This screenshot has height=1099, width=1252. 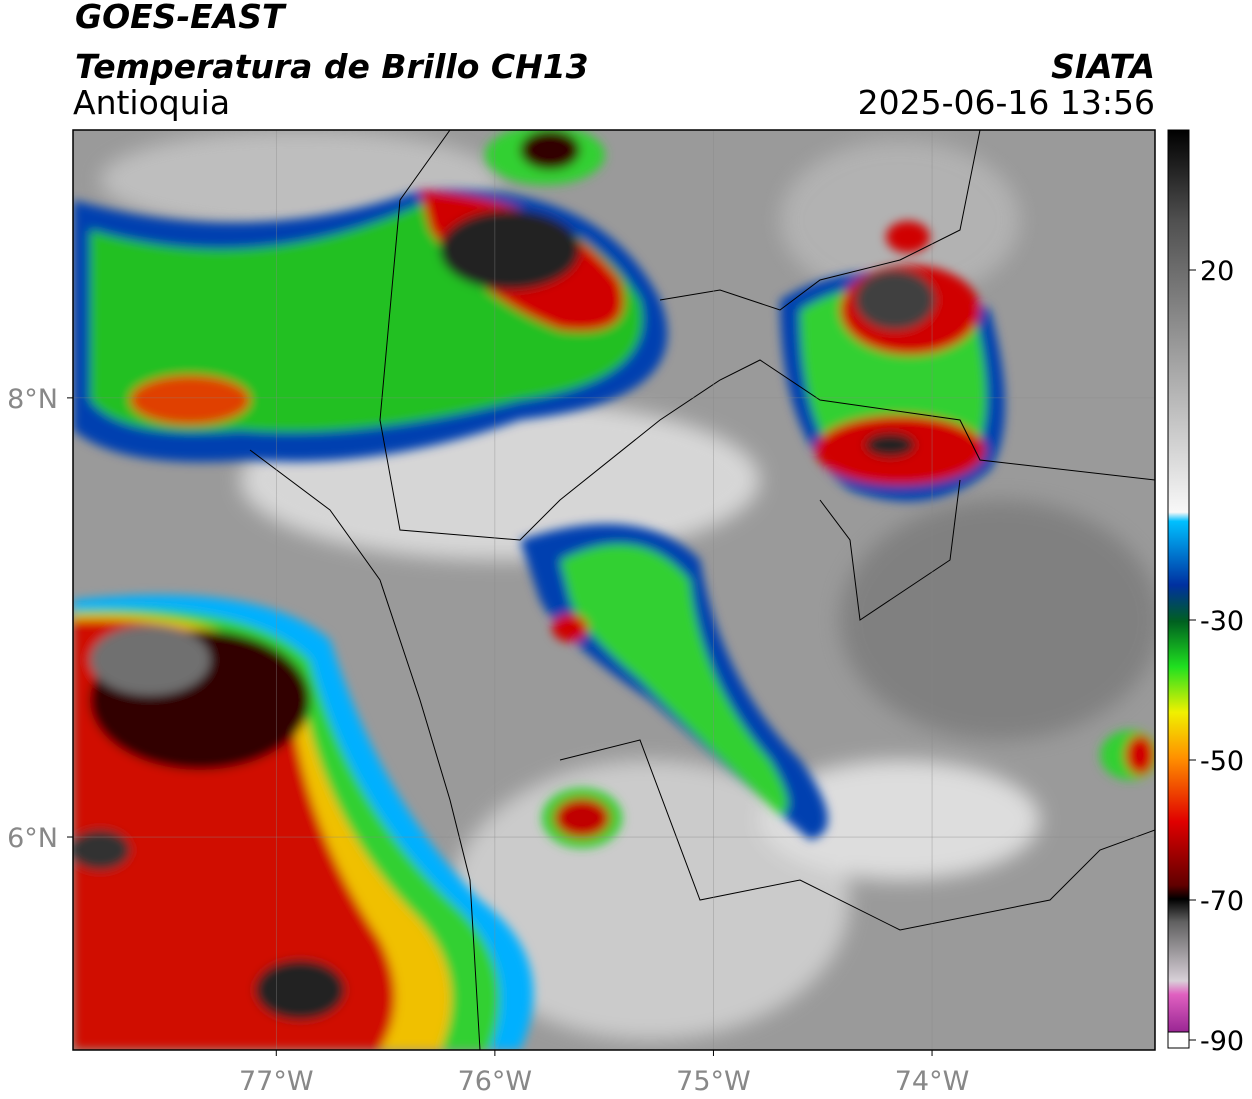 I want to click on x-tick-label: 75°W, so click(x=713, y=1081).